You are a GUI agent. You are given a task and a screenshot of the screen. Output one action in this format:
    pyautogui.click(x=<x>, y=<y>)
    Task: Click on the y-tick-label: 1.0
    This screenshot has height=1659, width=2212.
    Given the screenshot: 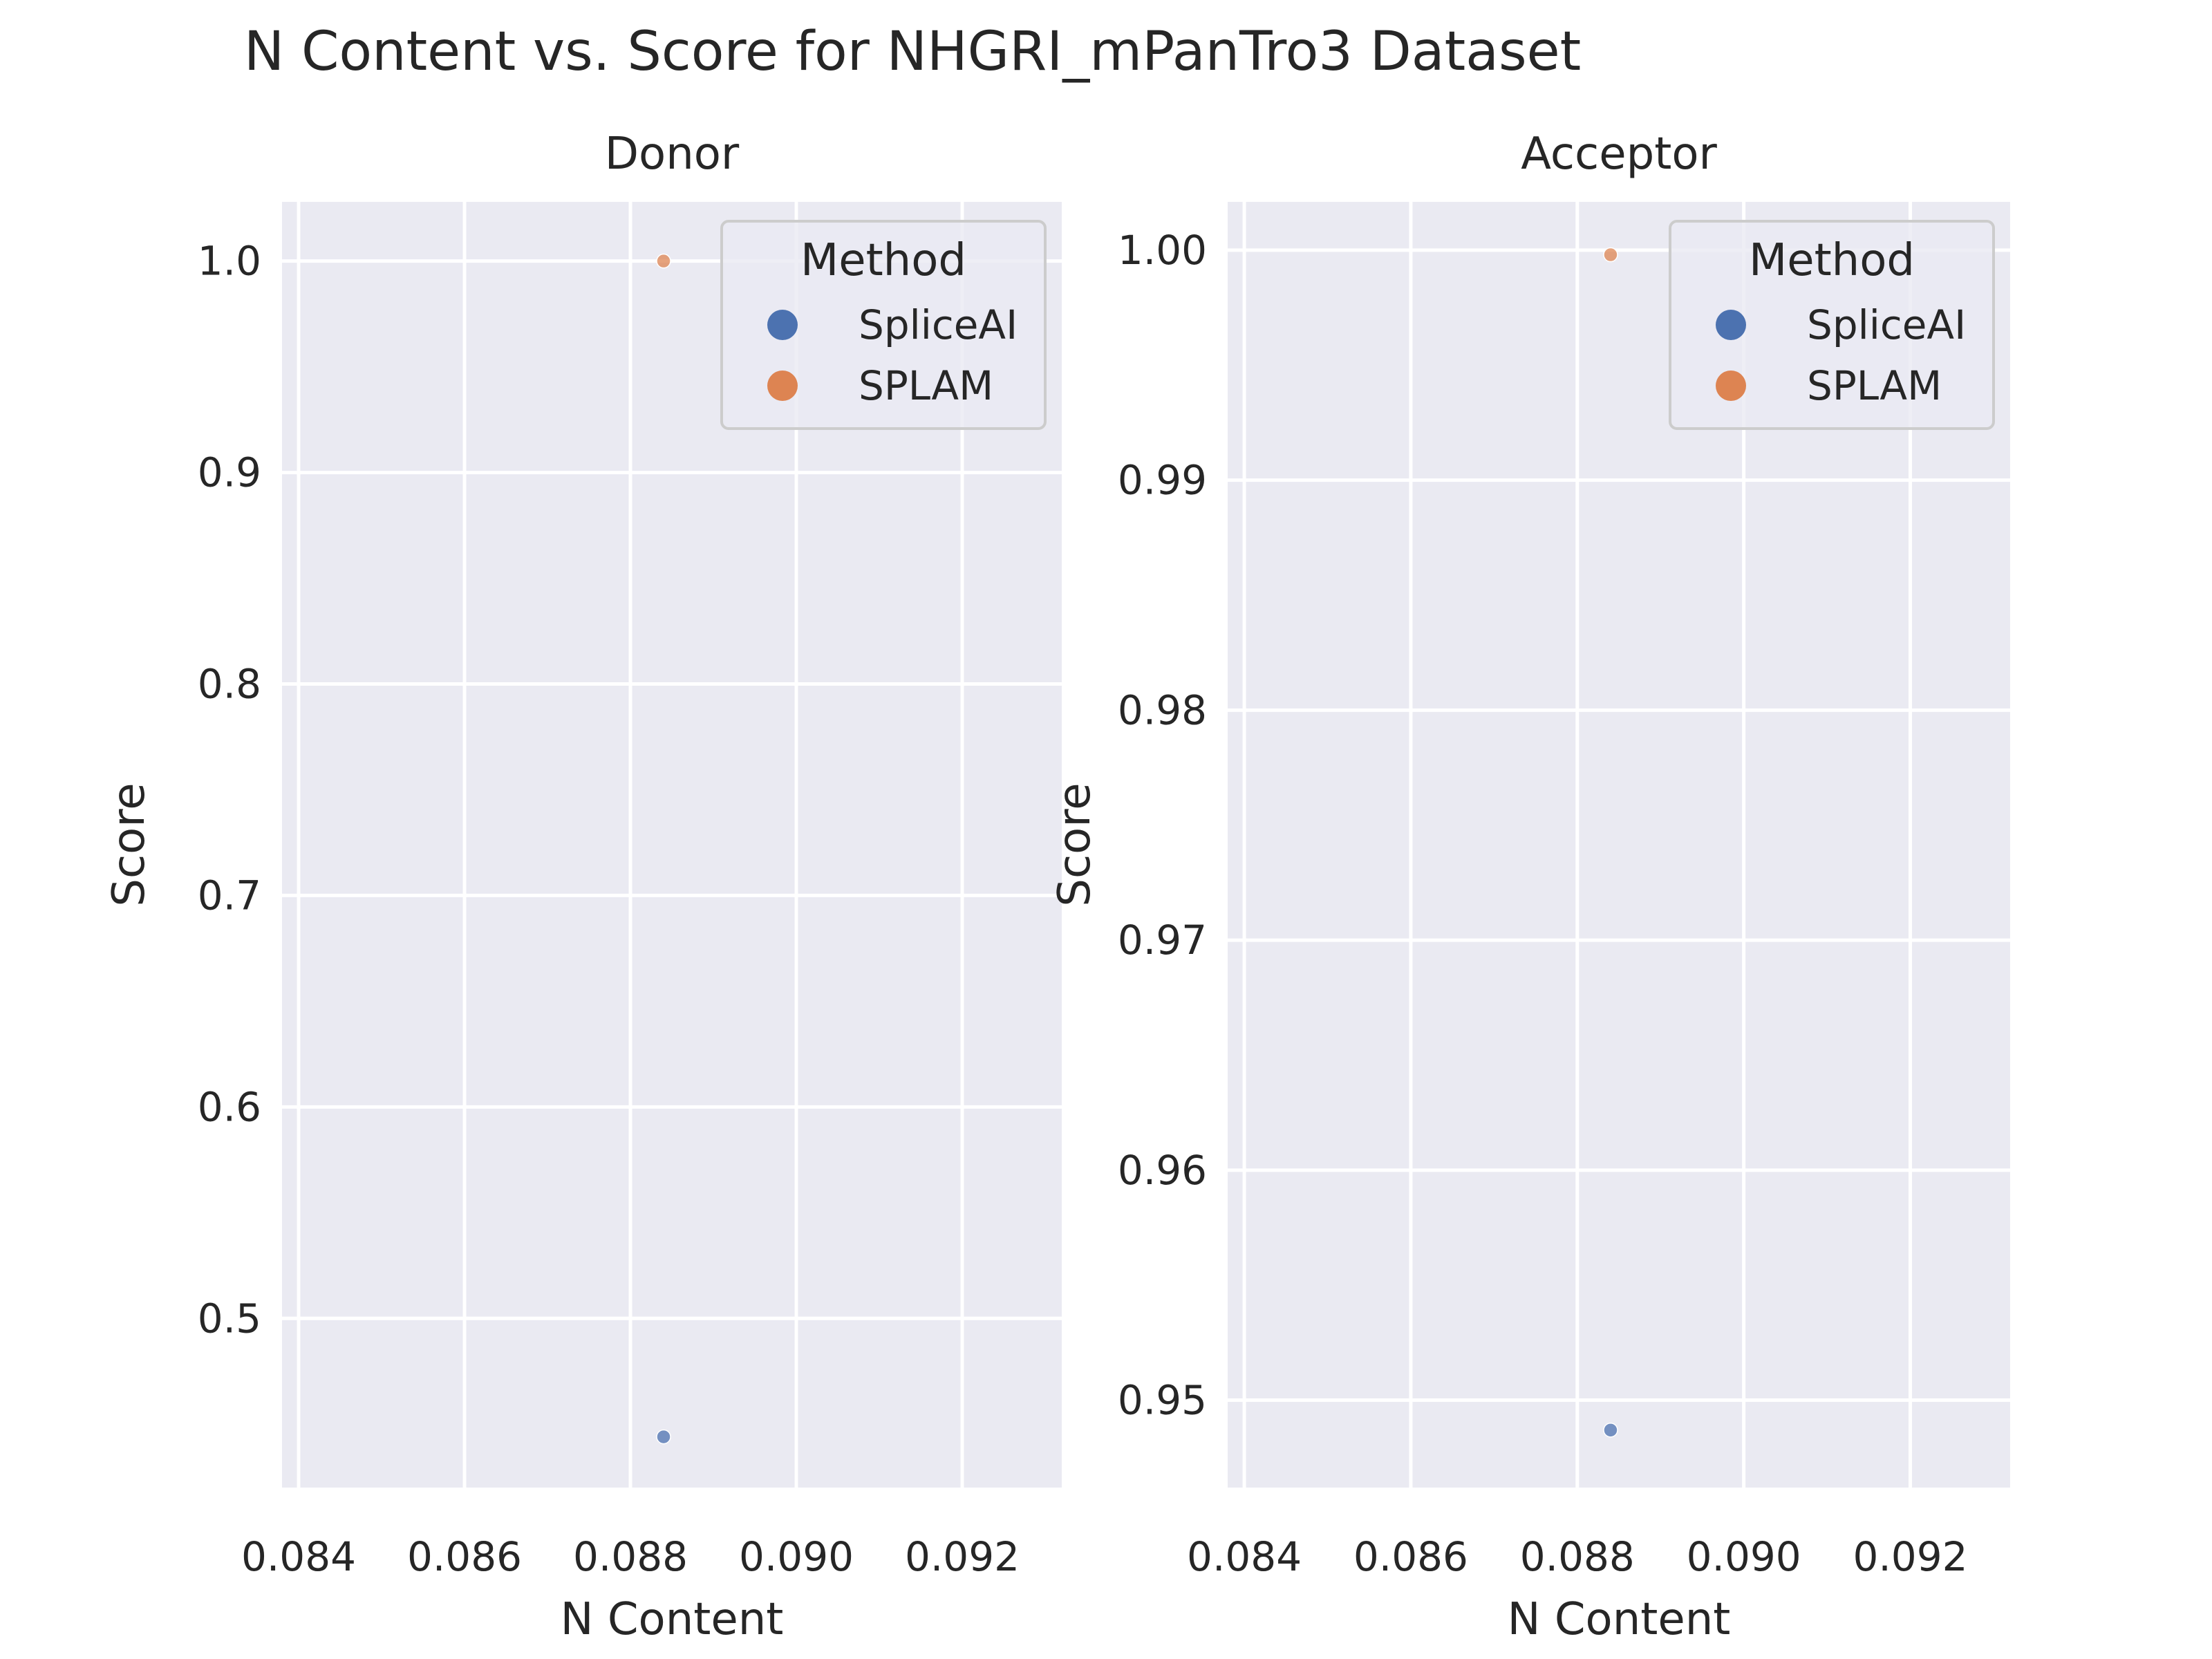 What is the action you would take?
    pyautogui.click(x=229, y=261)
    